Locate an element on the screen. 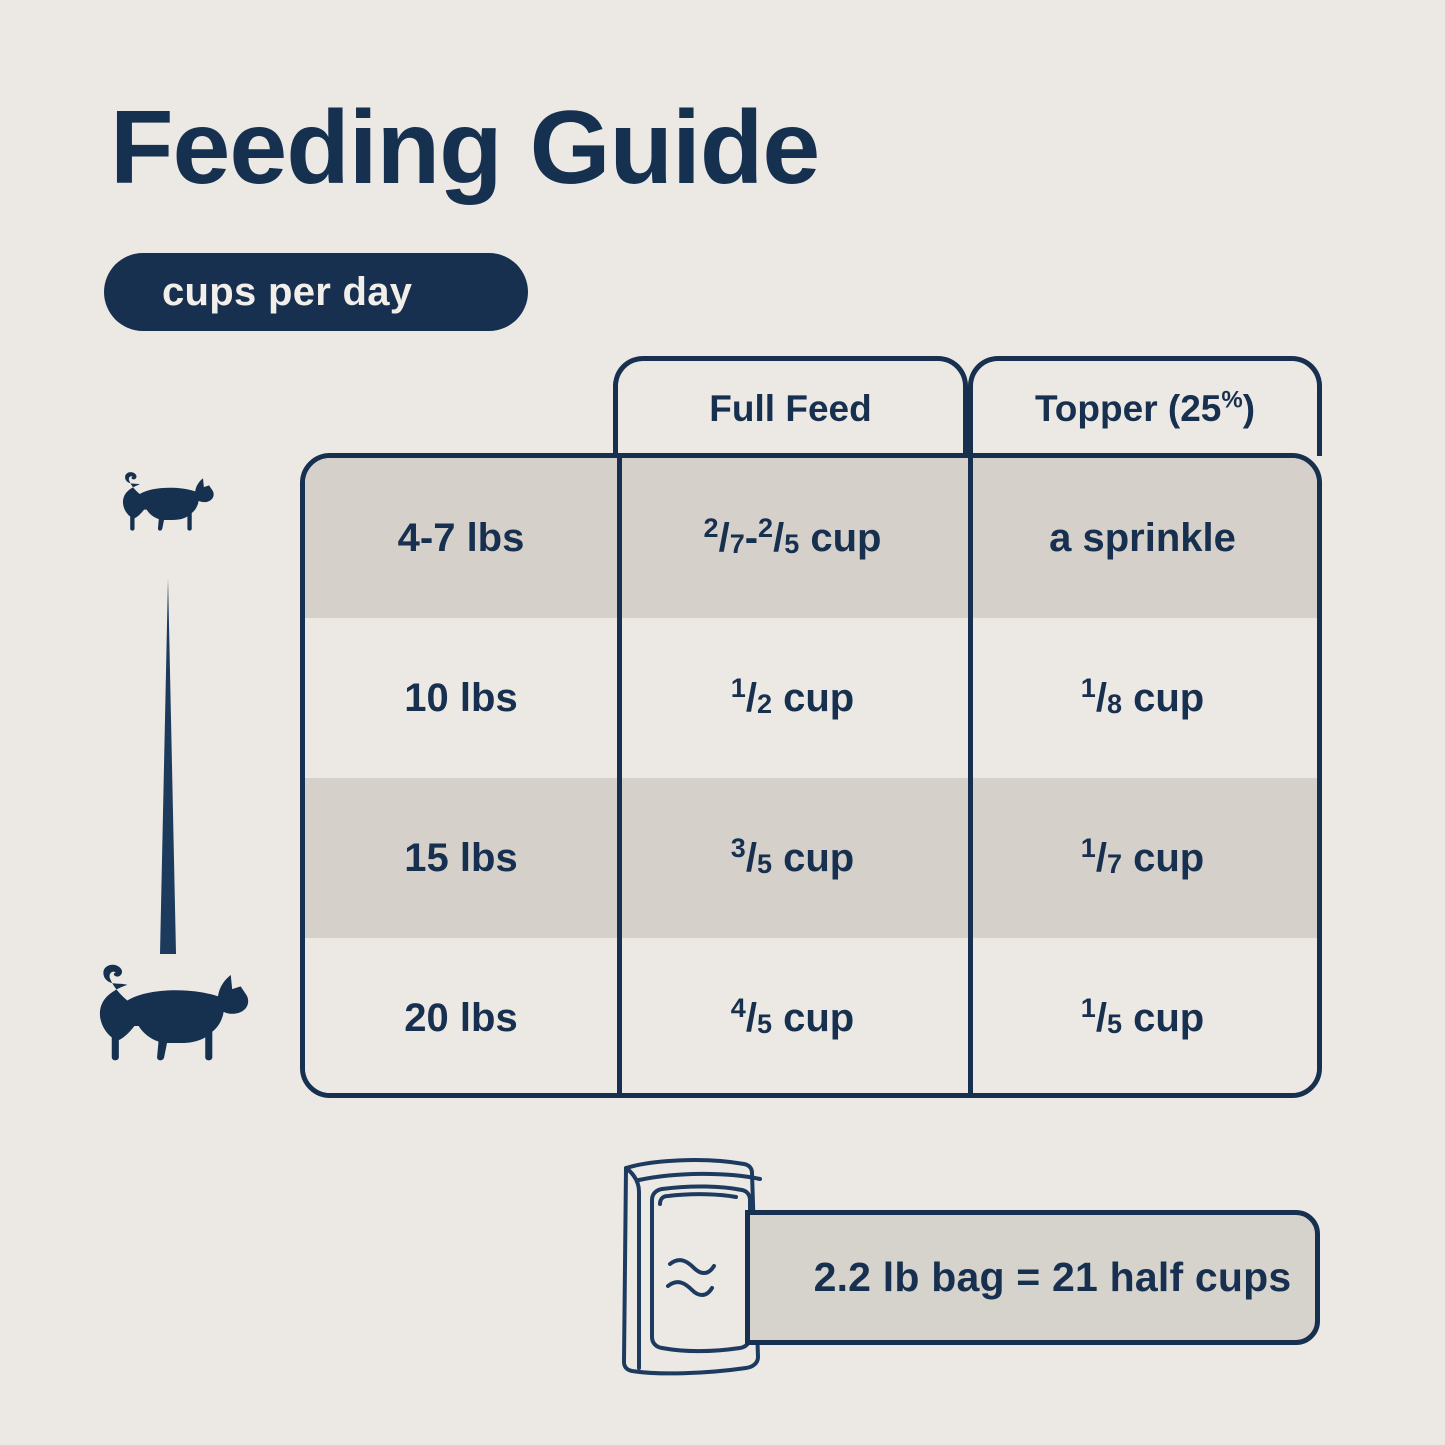 The image size is (1445, 1445). topper-label: Topper (25%) is located at coordinates (1145, 409).